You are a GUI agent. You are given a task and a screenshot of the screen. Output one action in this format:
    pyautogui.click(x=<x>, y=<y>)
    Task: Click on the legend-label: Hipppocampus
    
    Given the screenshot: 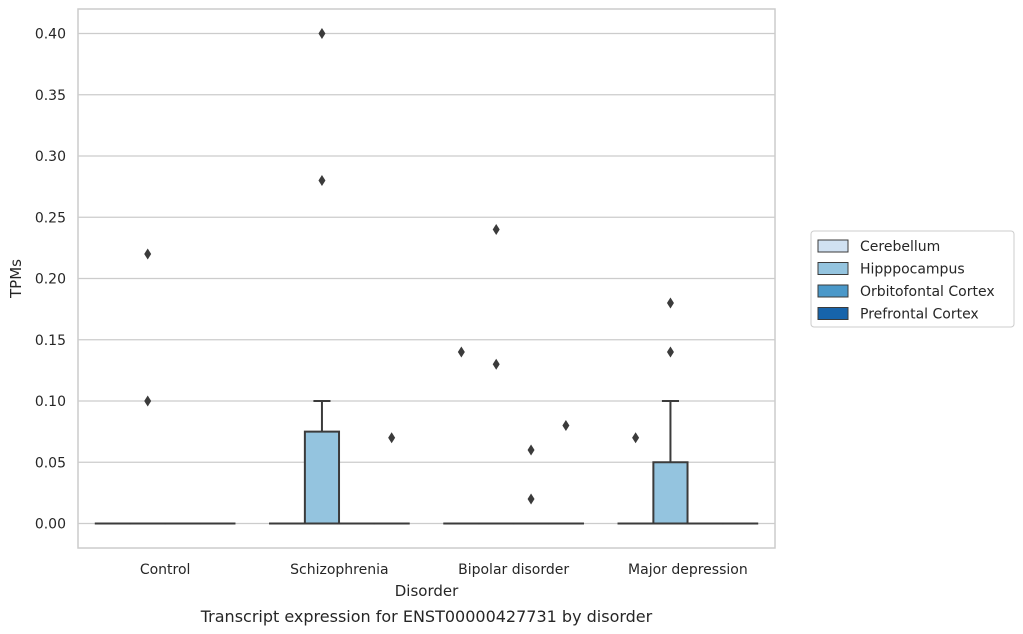 What is the action you would take?
    pyautogui.click(x=912, y=270)
    